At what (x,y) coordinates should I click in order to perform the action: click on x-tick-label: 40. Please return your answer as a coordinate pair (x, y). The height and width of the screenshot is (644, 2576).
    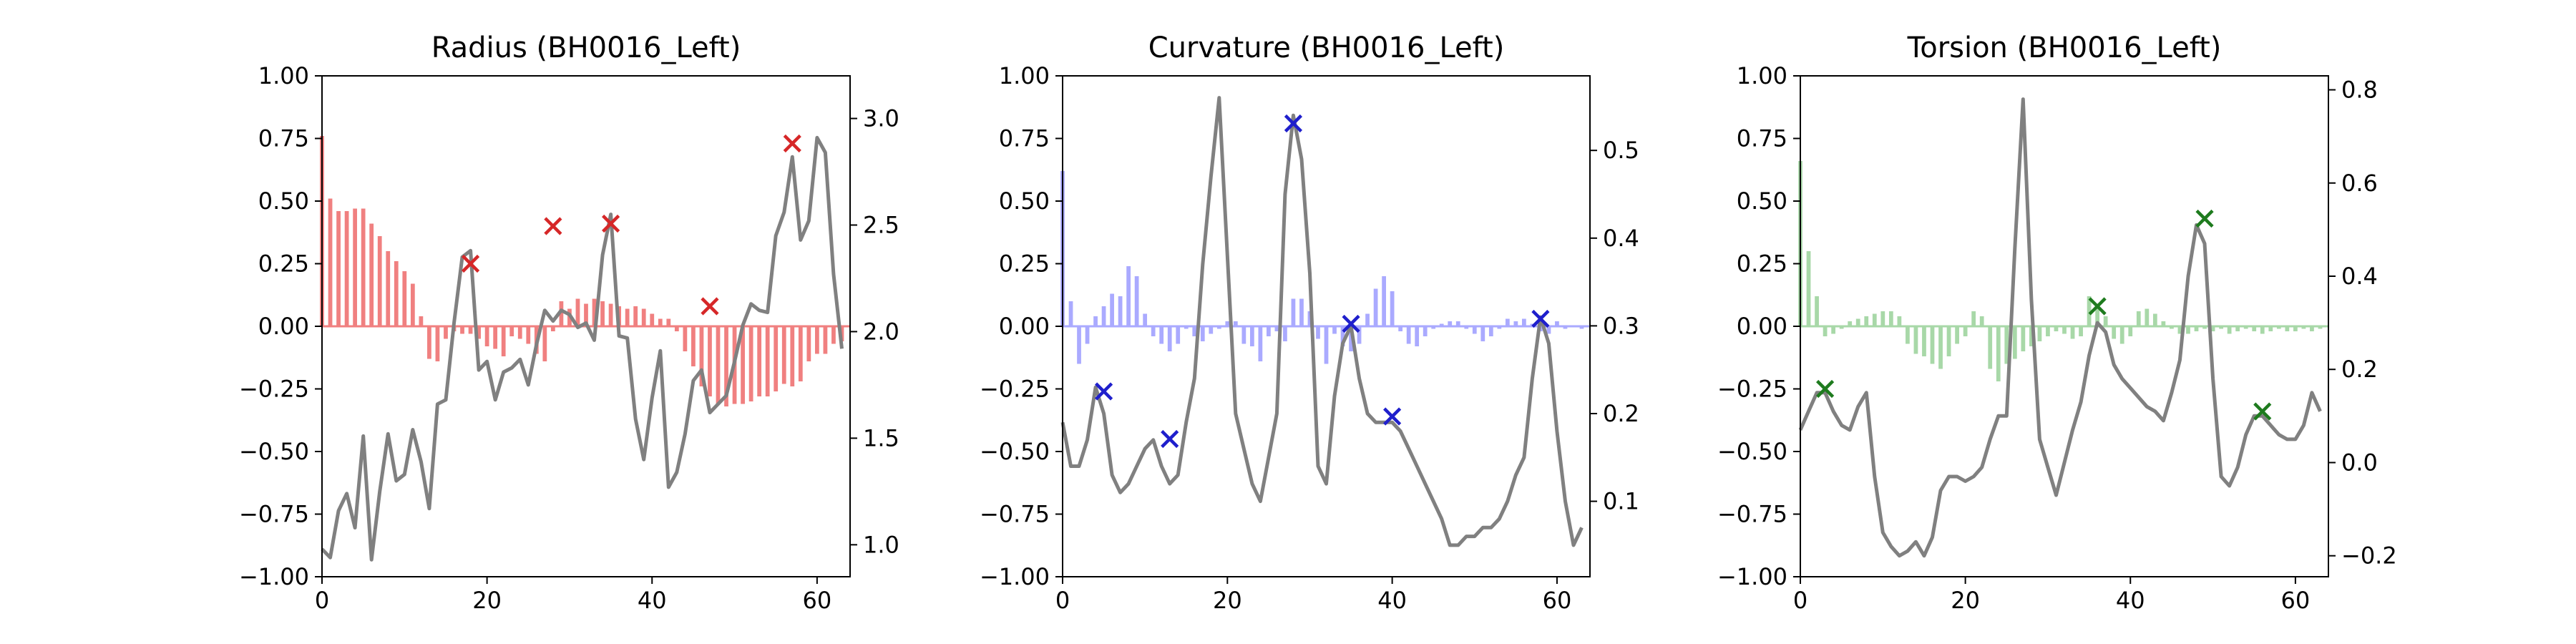
    Looking at the image, I should click on (2130, 600).